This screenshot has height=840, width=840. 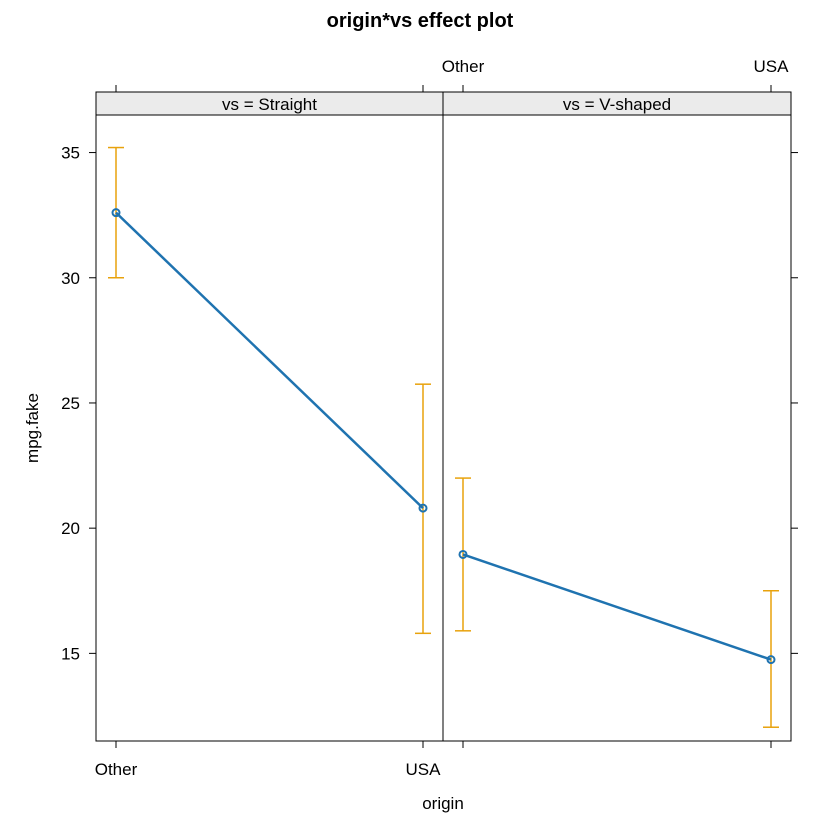 I want to click on x-axis-label: origin, so click(x=443, y=803).